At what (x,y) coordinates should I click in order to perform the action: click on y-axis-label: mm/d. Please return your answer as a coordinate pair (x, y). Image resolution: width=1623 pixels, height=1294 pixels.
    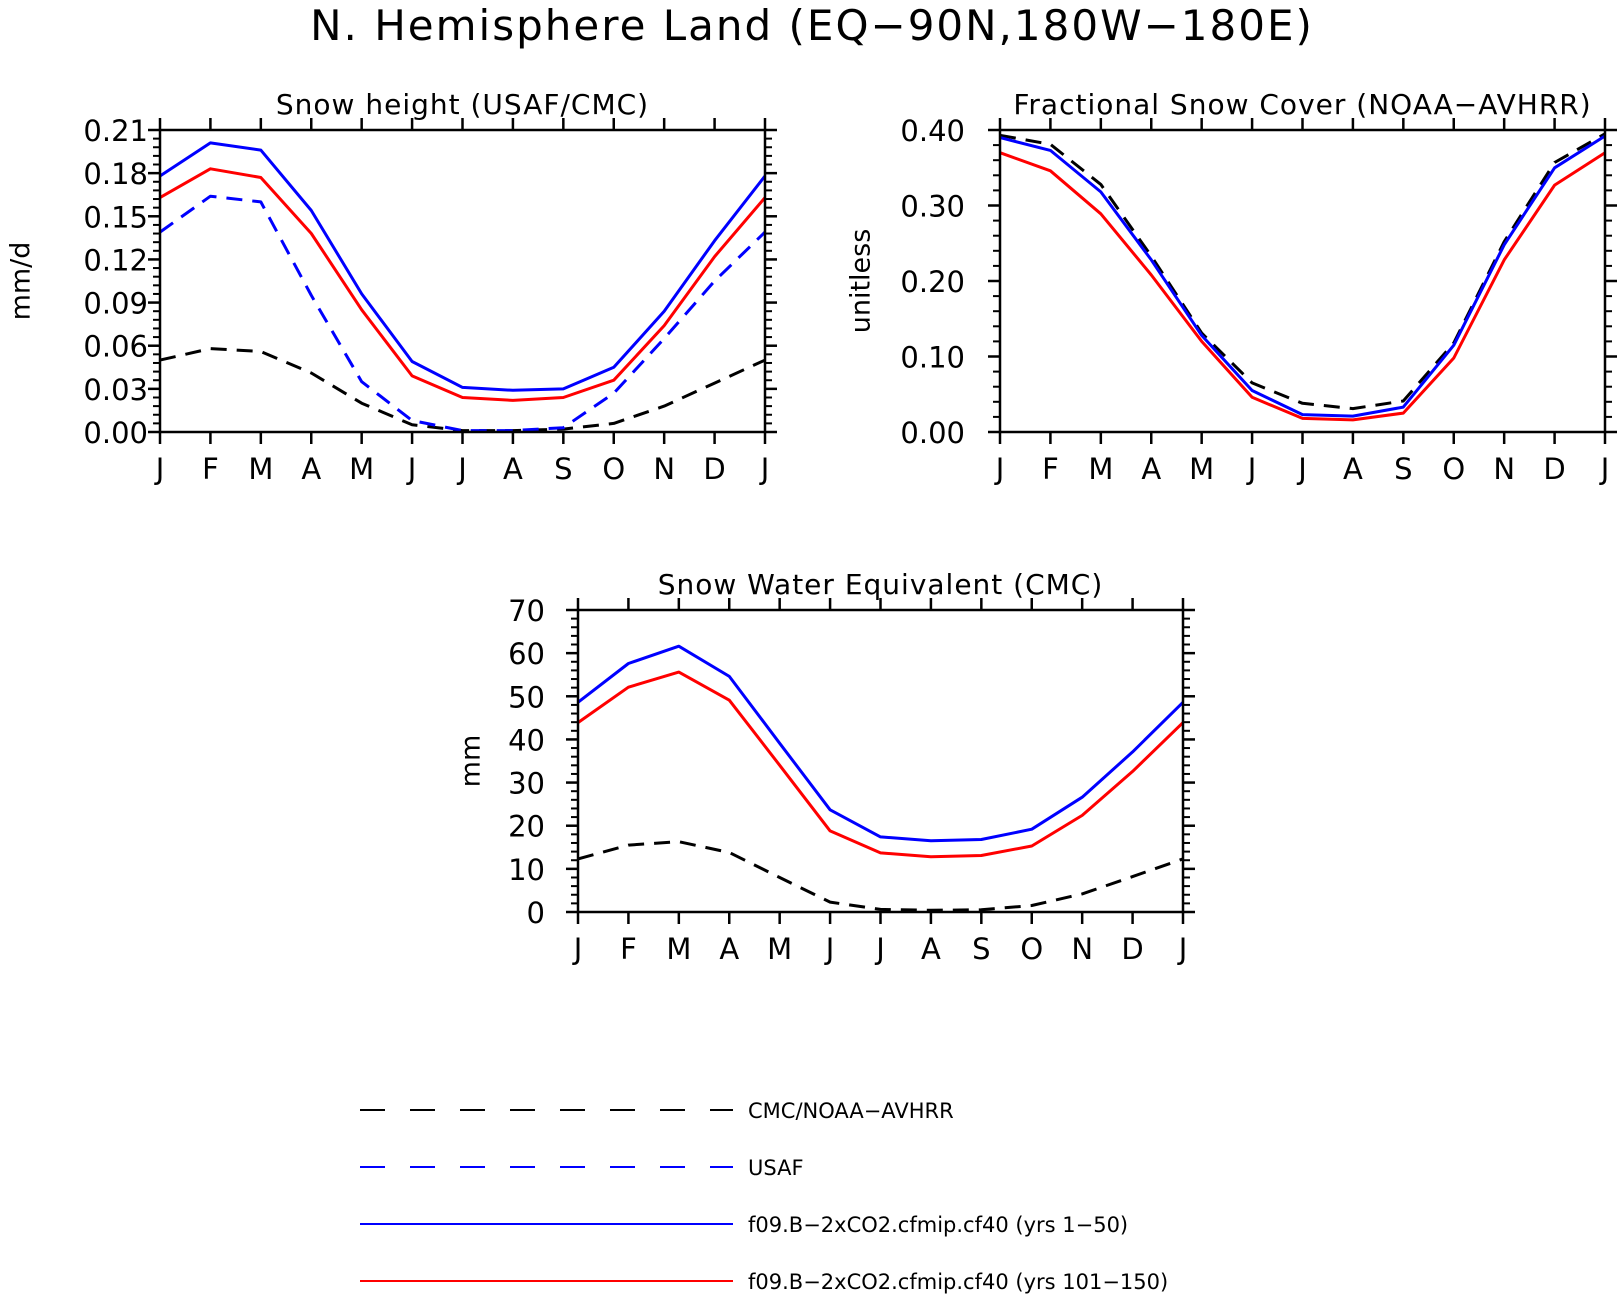
    Looking at the image, I should click on (21, 281).